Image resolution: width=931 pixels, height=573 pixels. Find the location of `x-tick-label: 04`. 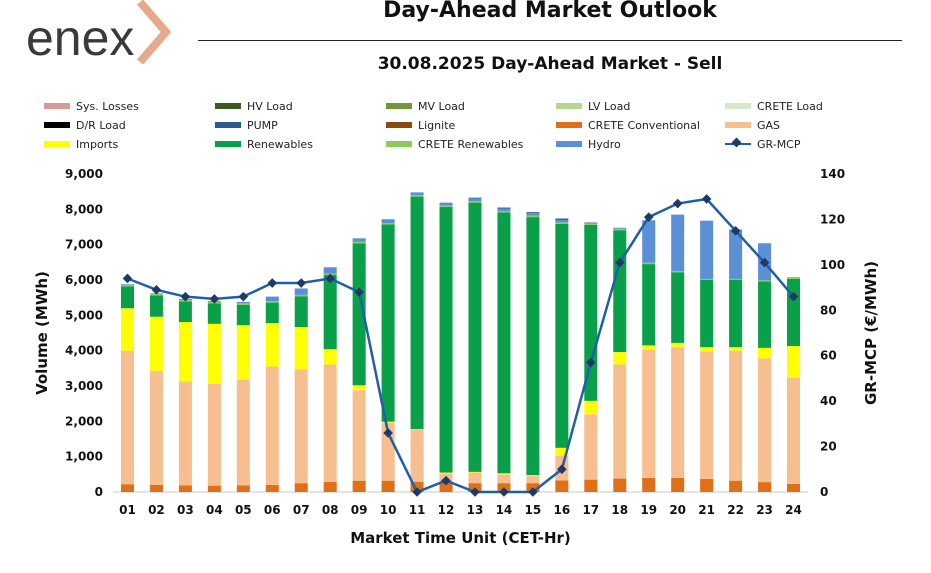

x-tick-label: 04 is located at coordinates (214, 510).